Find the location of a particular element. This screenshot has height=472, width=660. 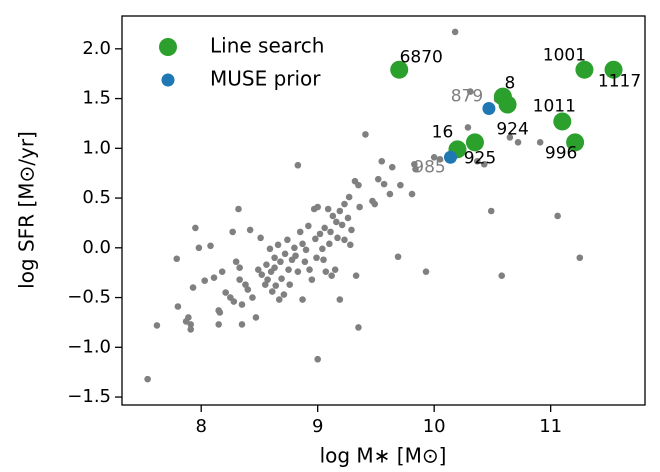

y-tick-label: −1.0 is located at coordinates (89, 346).